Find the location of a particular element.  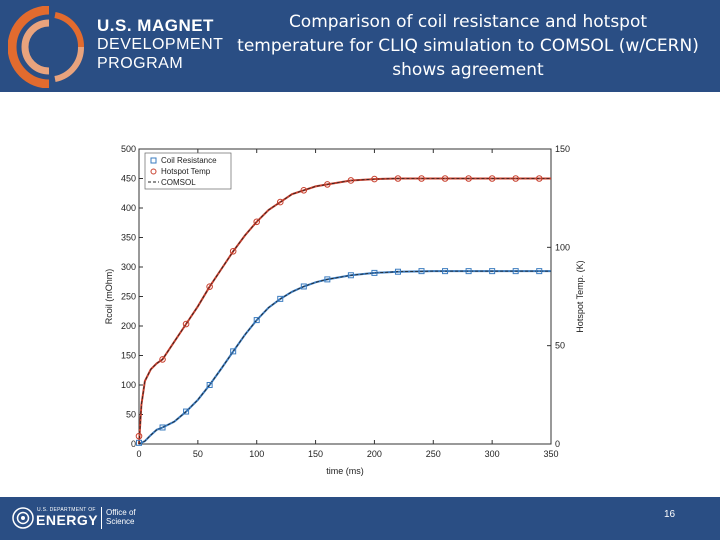

y-tick-label-350: 350 is located at coordinates (128, 238).